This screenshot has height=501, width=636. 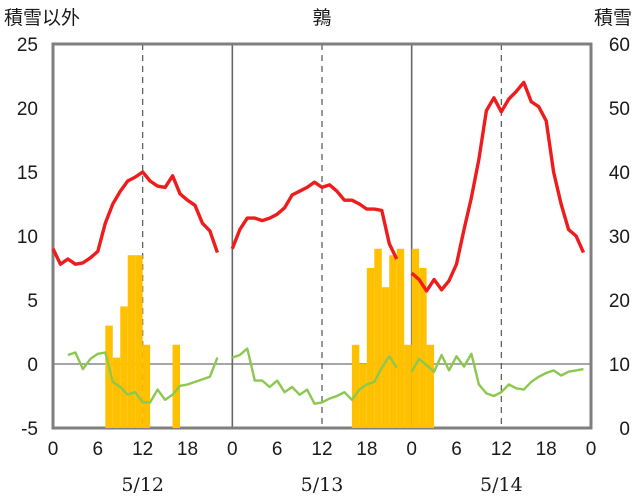 I want to click on chart-title: 鶉, so click(x=321, y=18).